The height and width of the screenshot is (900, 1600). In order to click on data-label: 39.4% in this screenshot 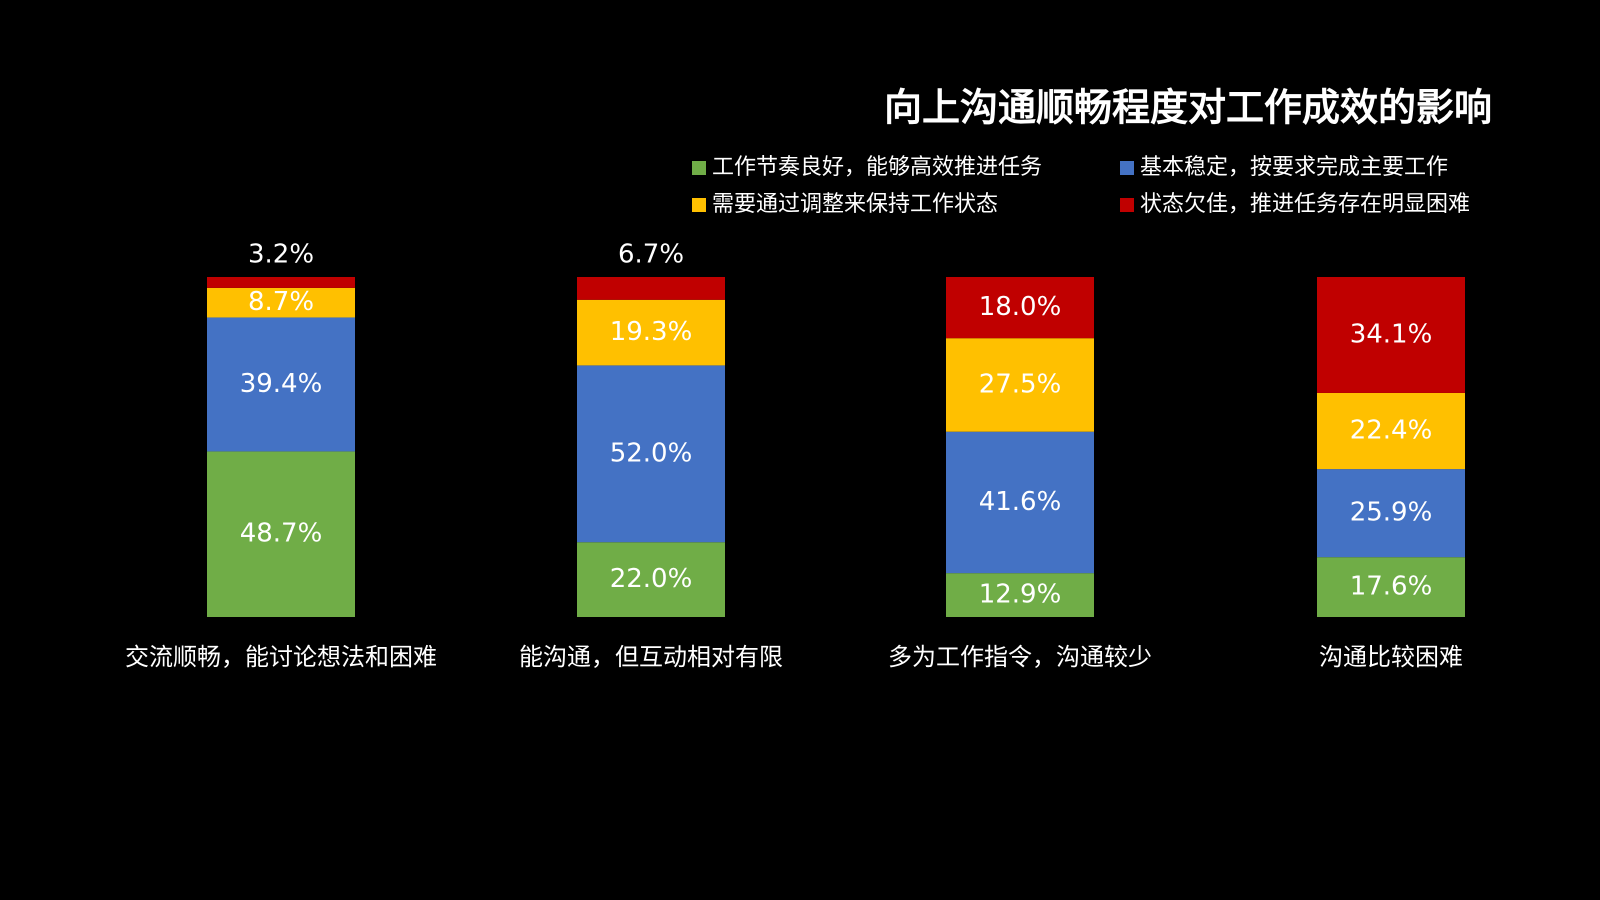, I will do `click(281, 384)`.